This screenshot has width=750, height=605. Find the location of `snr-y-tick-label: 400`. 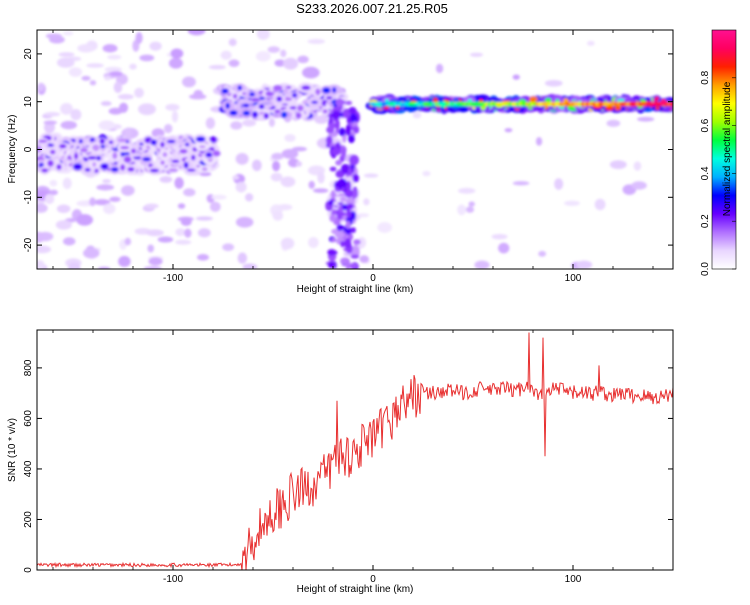

snr-y-tick-label: 400 is located at coordinates (28, 468).